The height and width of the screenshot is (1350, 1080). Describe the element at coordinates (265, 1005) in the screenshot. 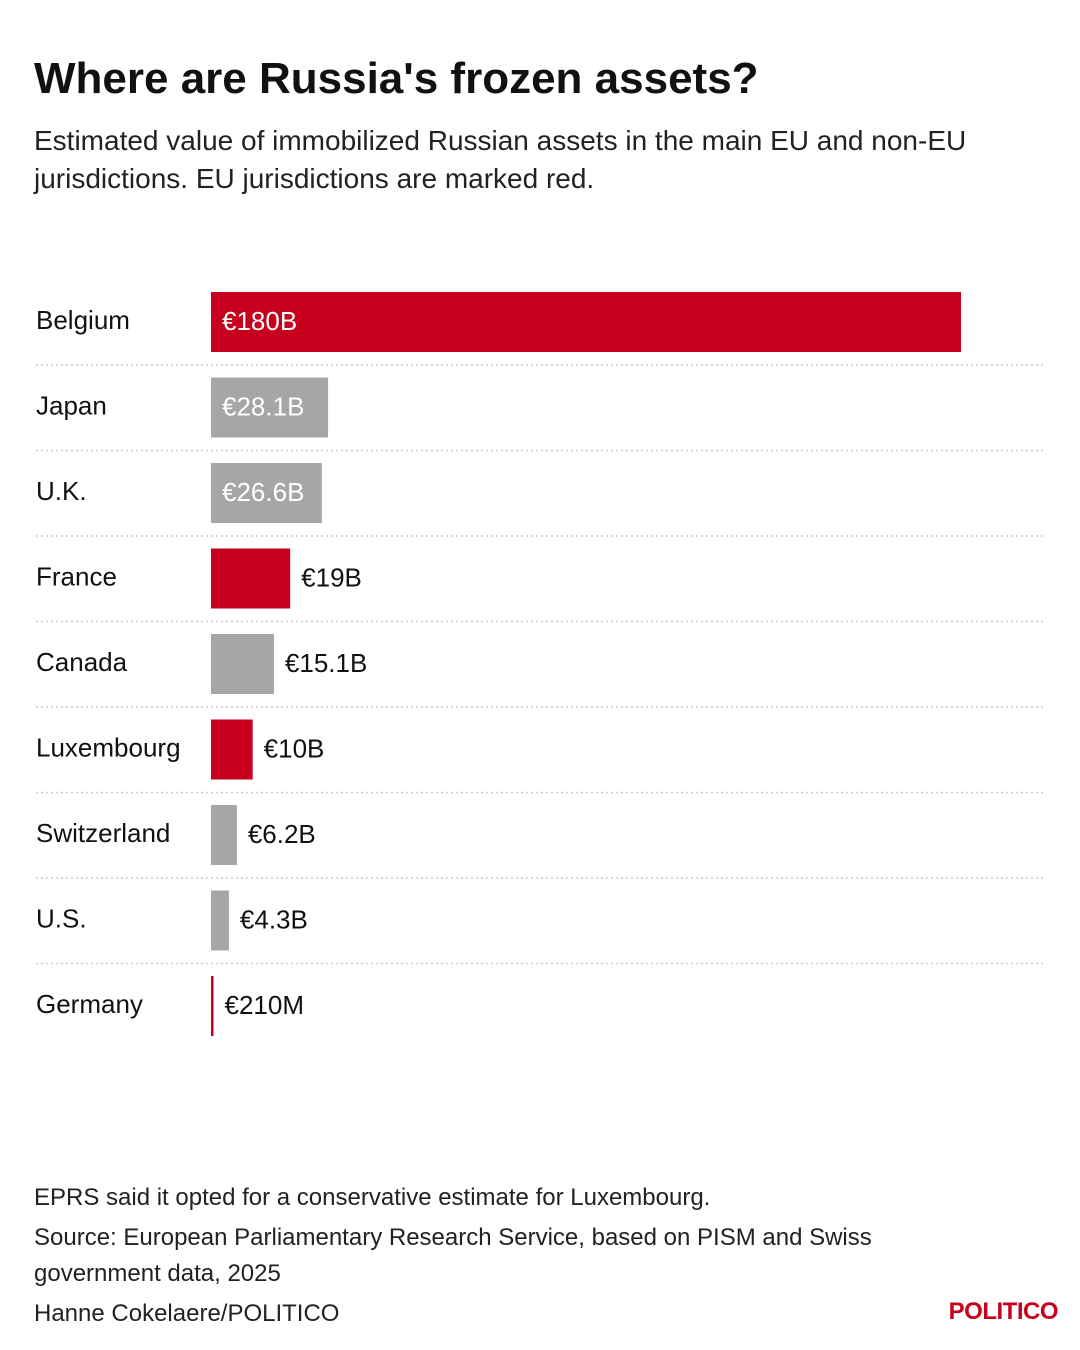

I see `value-label: €210M` at that location.